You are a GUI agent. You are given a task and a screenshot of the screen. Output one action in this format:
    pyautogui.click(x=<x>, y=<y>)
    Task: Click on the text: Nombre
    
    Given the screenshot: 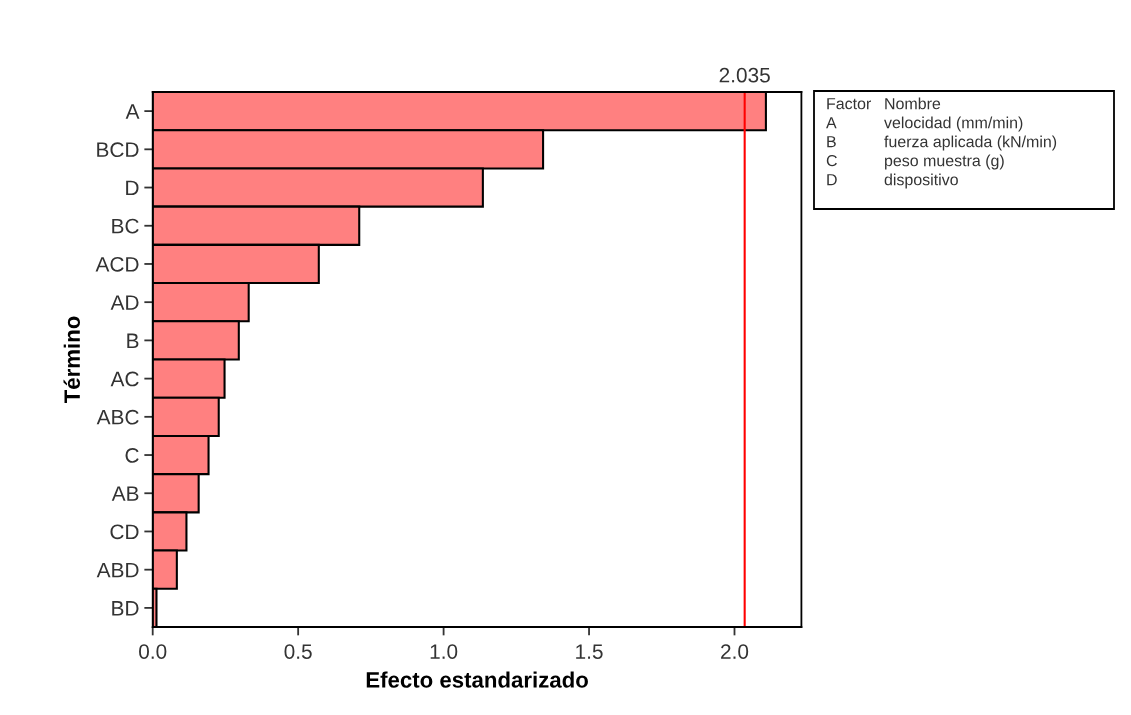 What is the action you would take?
    pyautogui.click(x=913, y=103)
    